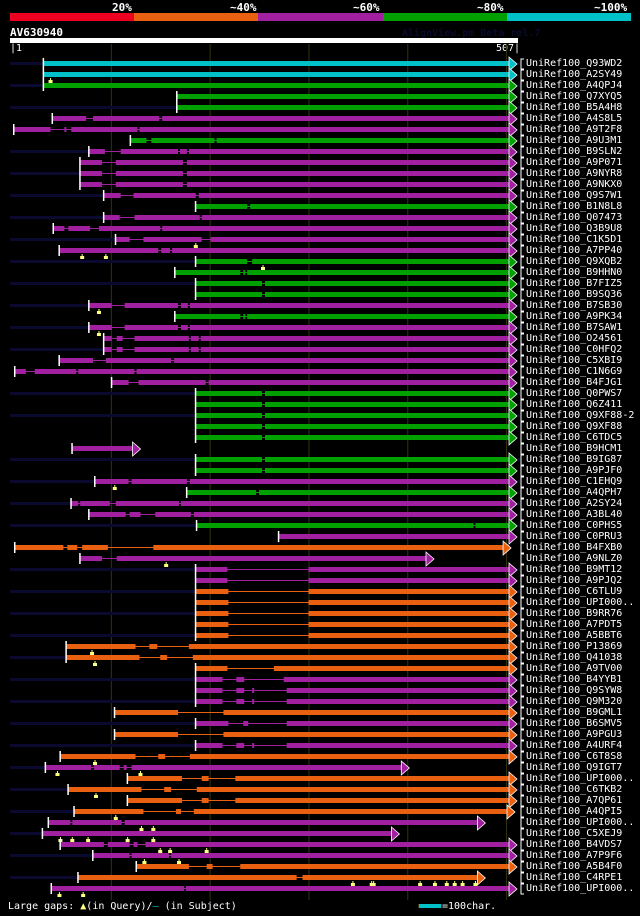 This screenshot has height=916, width=640. Describe the element at coordinates (574, 833) in the screenshot. I see `hit-label: UniRef100_C5XEJ9` at that location.